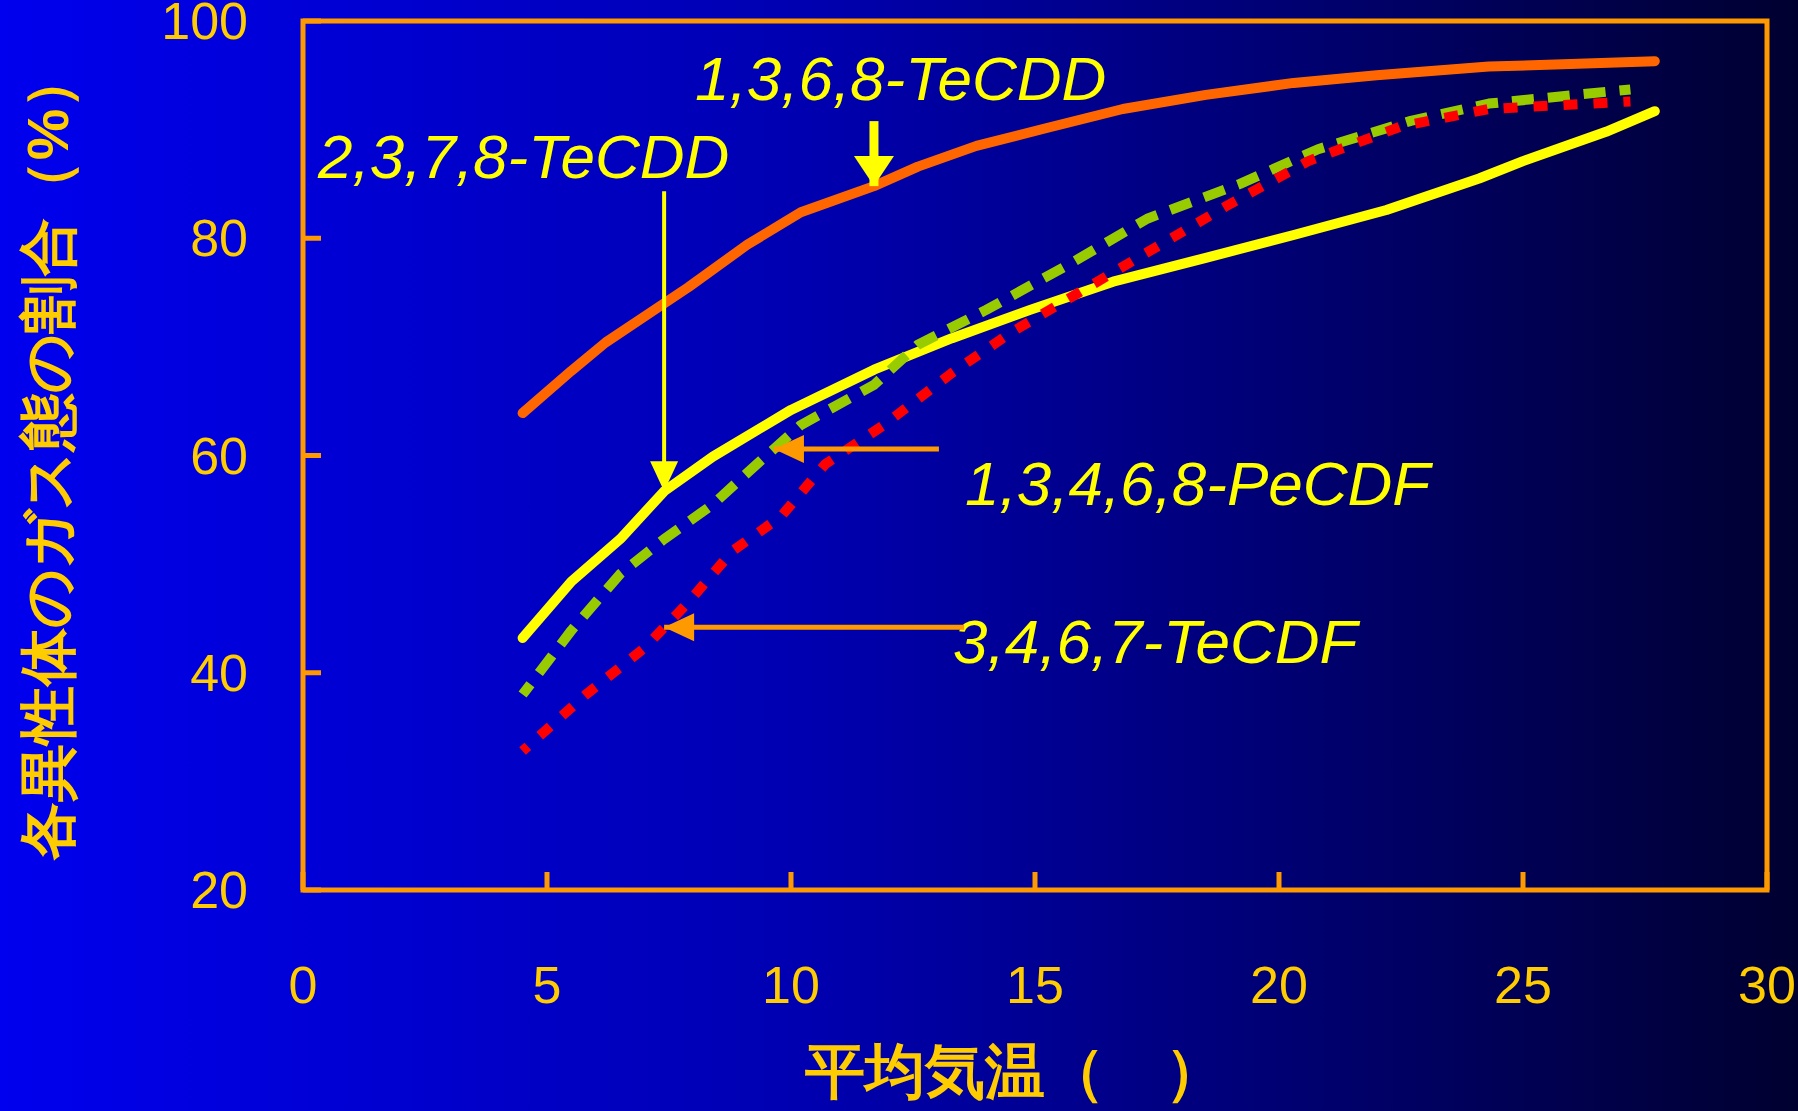  I want to click on x-tick-label: 25, so click(1523, 985).